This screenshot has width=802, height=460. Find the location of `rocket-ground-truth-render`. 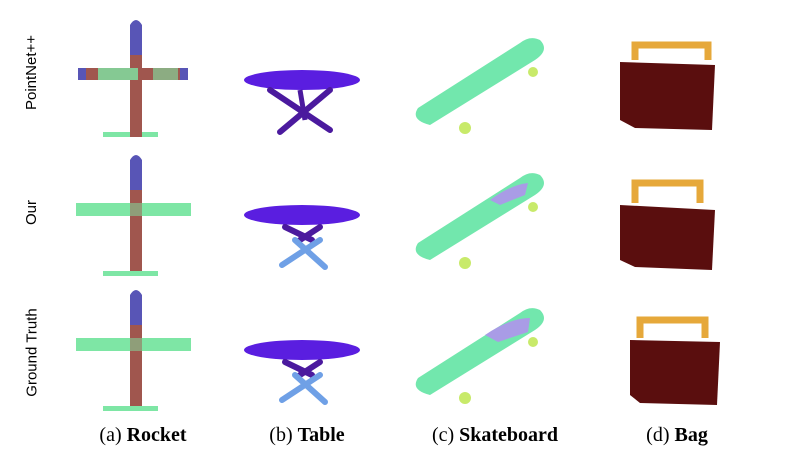

rocket-ground-truth-render is located at coordinates (138, 350).